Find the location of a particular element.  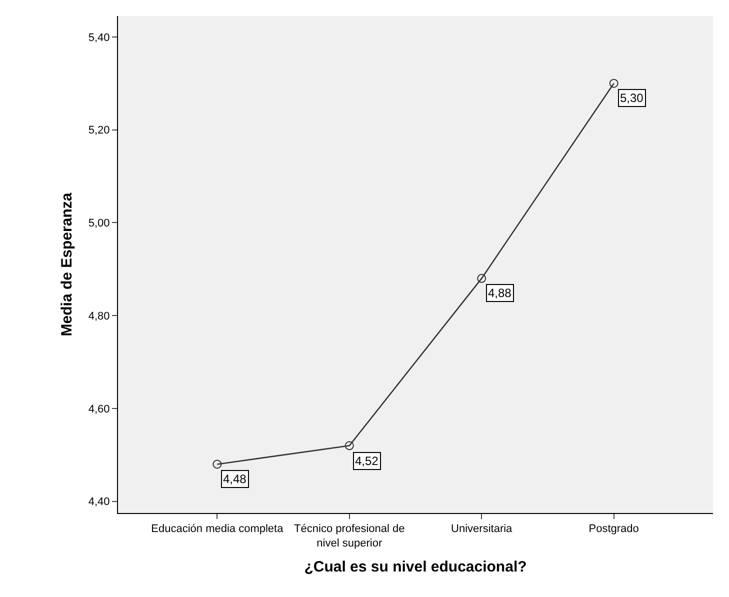

data-label: 4,48 is located at coordinates (235, 479).